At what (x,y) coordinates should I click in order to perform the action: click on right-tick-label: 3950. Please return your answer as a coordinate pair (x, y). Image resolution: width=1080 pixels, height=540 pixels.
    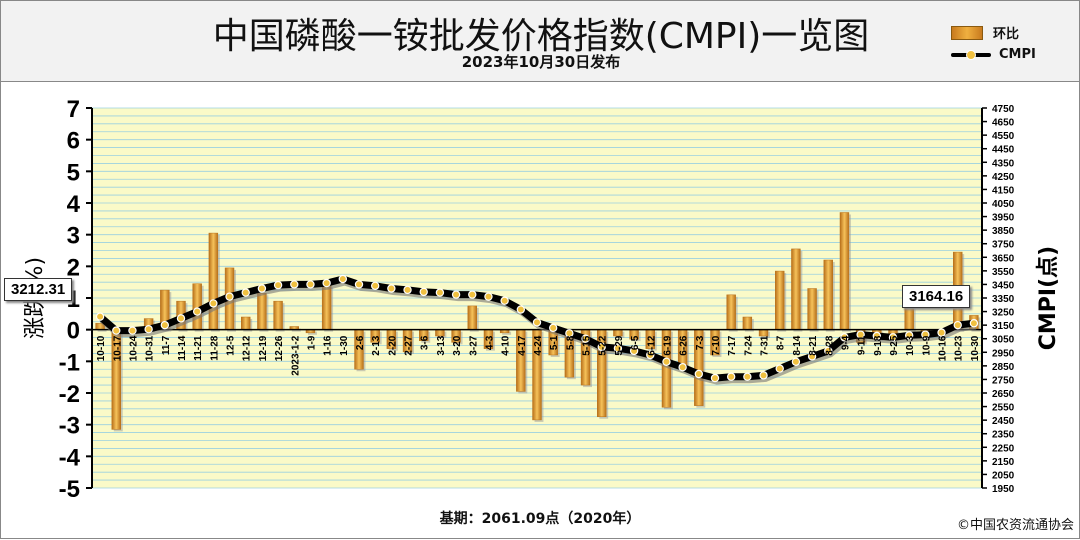
    Looking at the image, I should click on (1003, 218).